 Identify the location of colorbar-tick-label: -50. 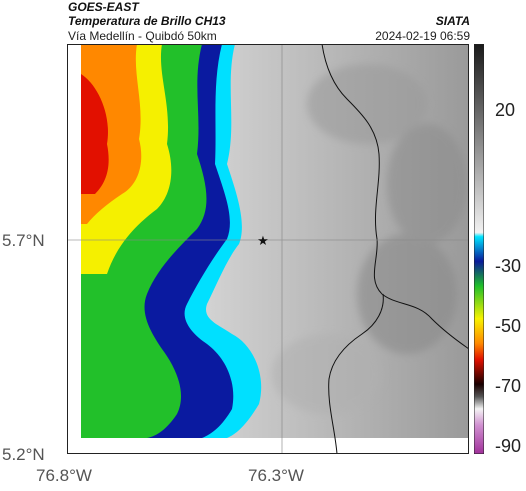
(508, 326).